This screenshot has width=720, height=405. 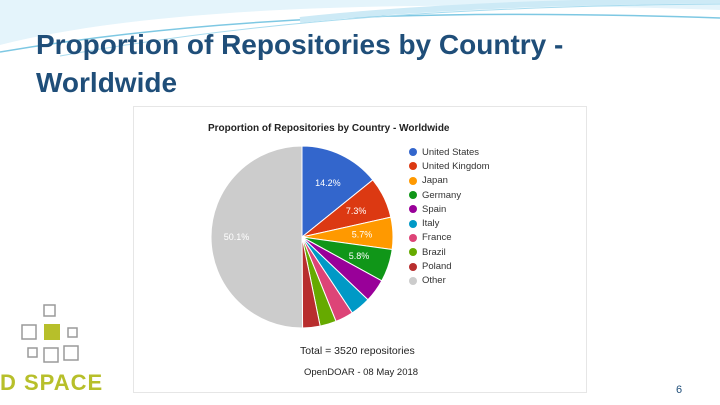 What do you see at coordinates (257, 237) in the screenshot?
I see `pie-slice-other` at bounding box center [257, 237].